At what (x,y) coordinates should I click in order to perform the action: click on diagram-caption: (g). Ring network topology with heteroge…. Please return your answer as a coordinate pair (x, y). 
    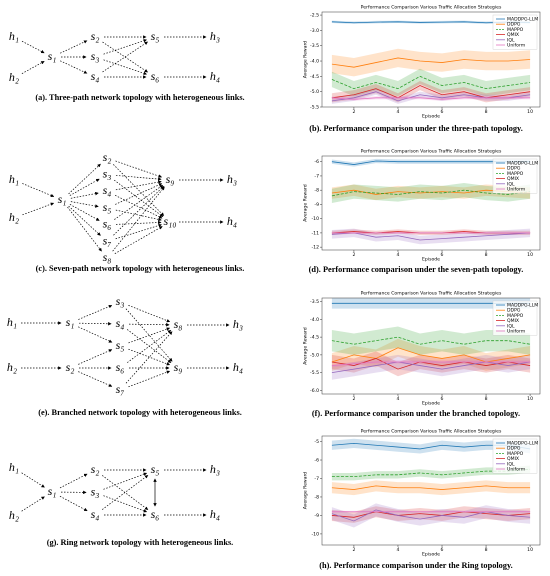
    Looking at the image, I should click on (140, 542).